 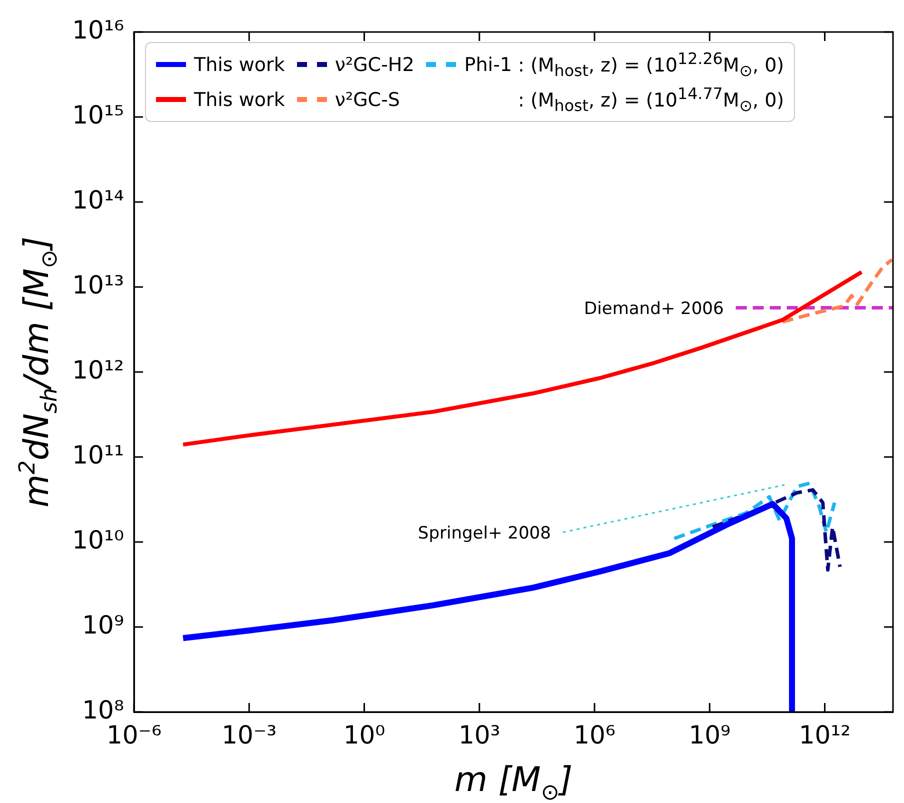 I want to click on annotation: Springel+ 2008, so click(x=484, y=533).